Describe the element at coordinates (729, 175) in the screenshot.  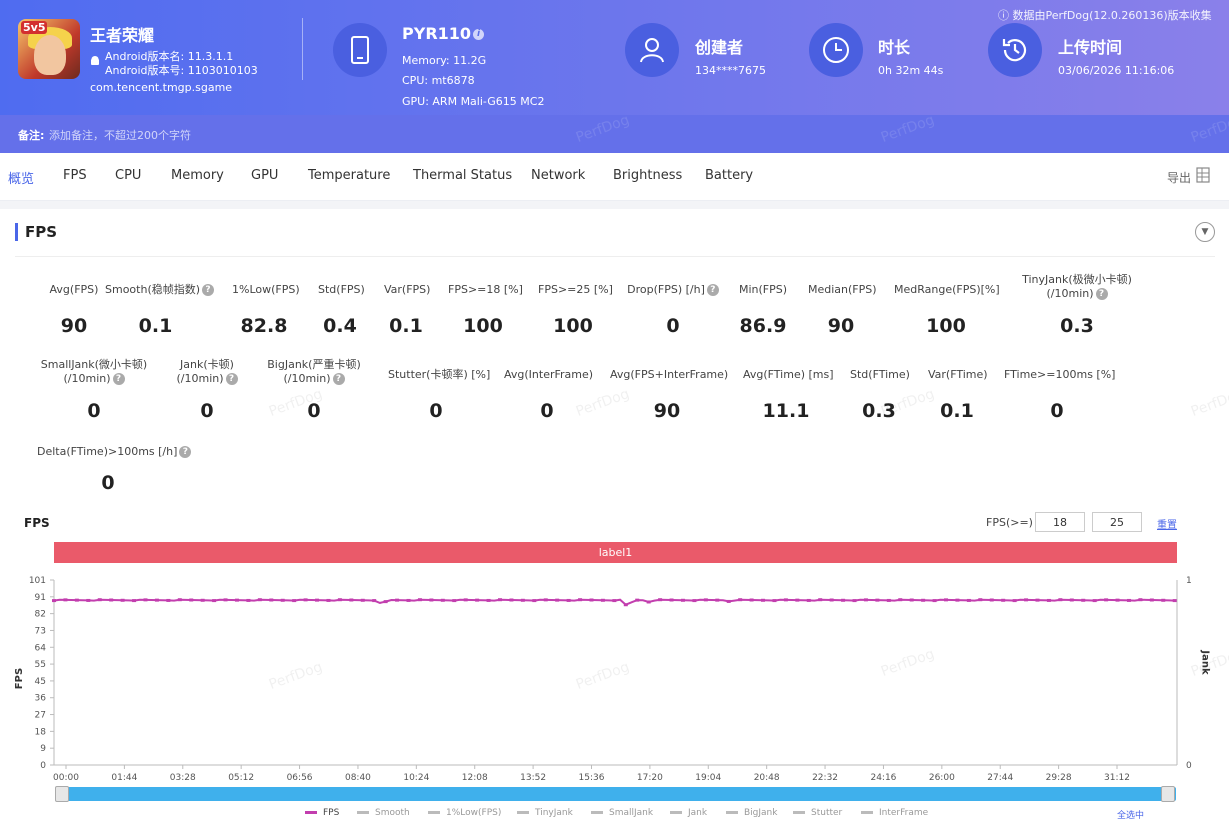
I see `tab-battery: Battery` at that location.